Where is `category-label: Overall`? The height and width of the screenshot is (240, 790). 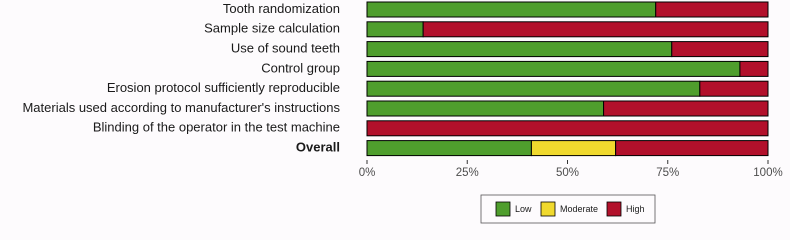 category-label: Overall is located at coordinates (318, 147).